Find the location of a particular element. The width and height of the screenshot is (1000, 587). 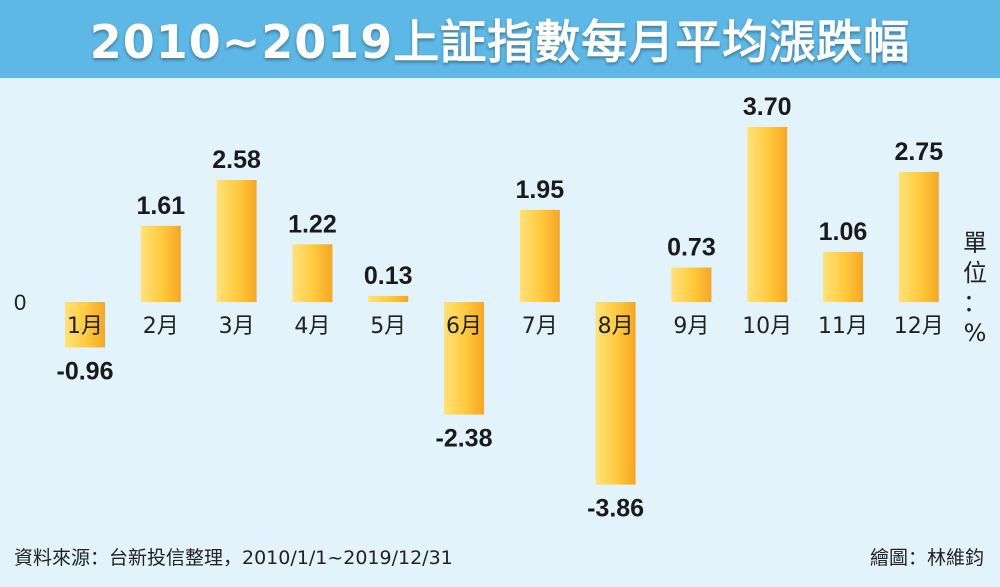

x-tick-label: 3月 is located at coordinates (237, 326).